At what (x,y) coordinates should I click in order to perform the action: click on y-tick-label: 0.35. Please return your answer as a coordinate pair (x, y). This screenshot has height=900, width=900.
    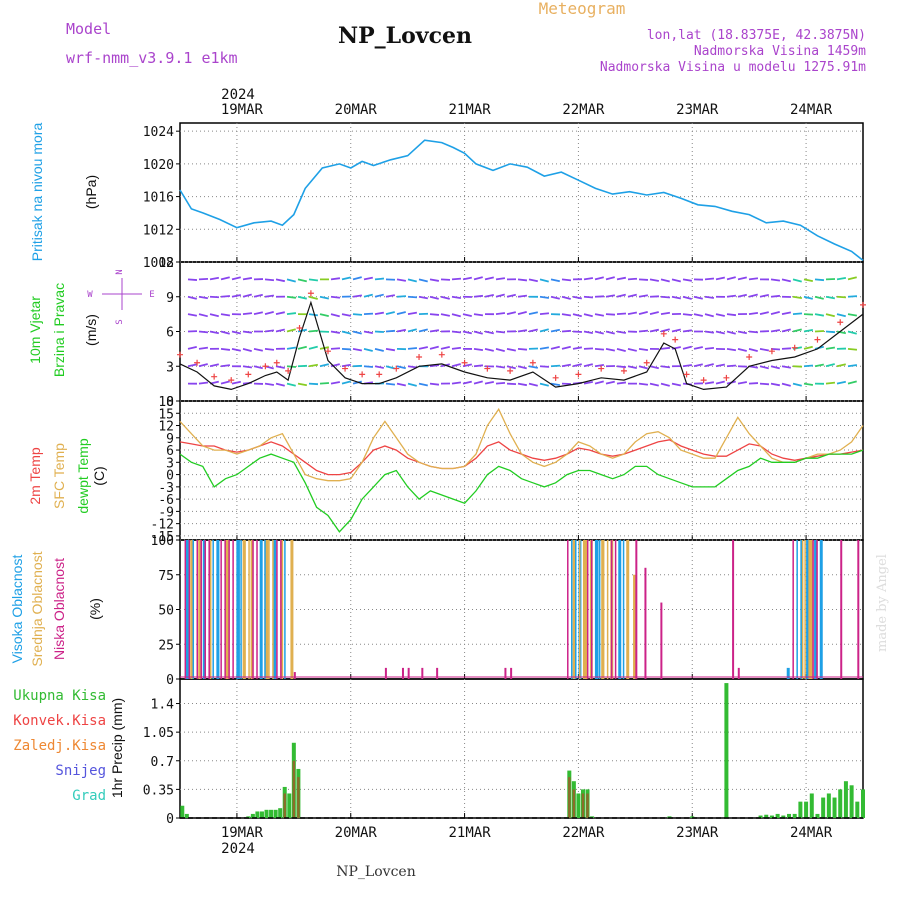
    Looking at the image, I should click on (158, 790).